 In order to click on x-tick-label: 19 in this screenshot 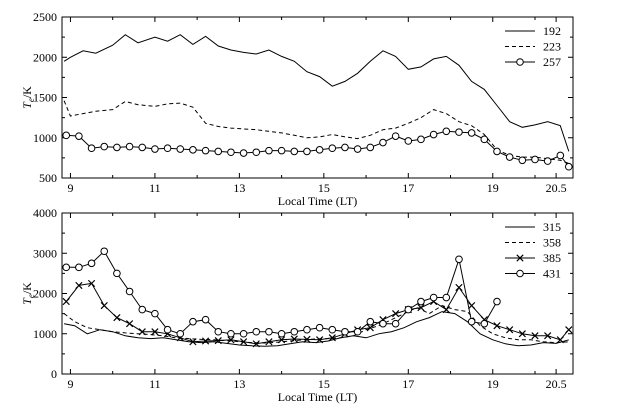, I will do `click(493, 188)`.